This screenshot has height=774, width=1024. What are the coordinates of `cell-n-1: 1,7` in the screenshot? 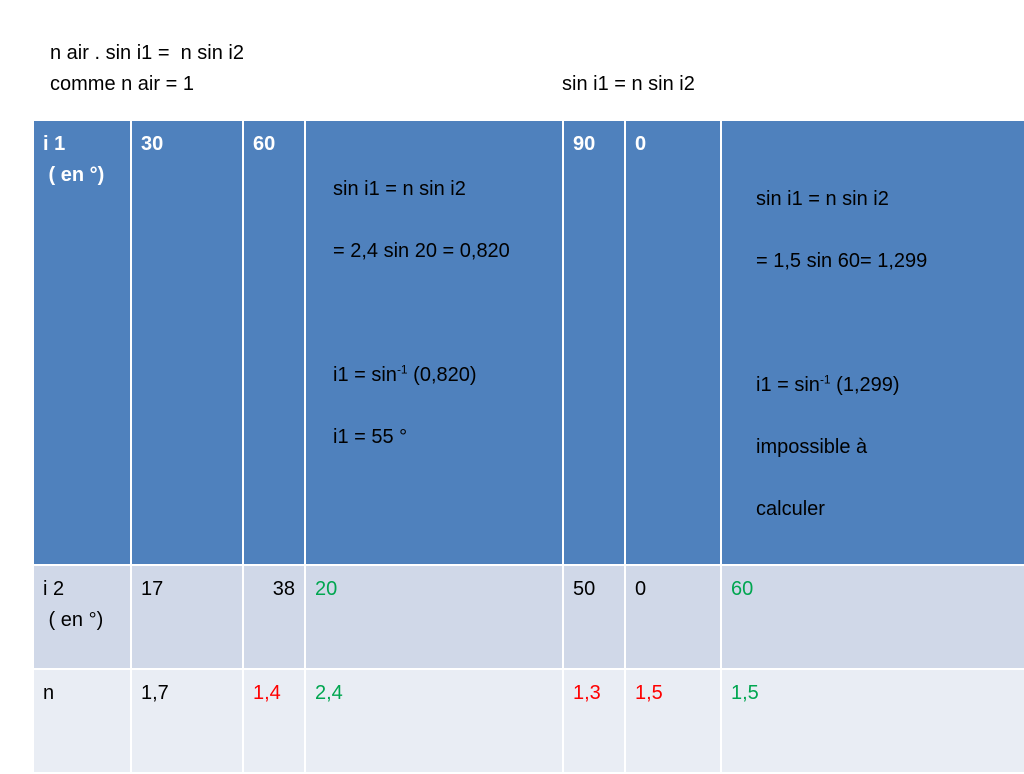 It's located at (187, 721).